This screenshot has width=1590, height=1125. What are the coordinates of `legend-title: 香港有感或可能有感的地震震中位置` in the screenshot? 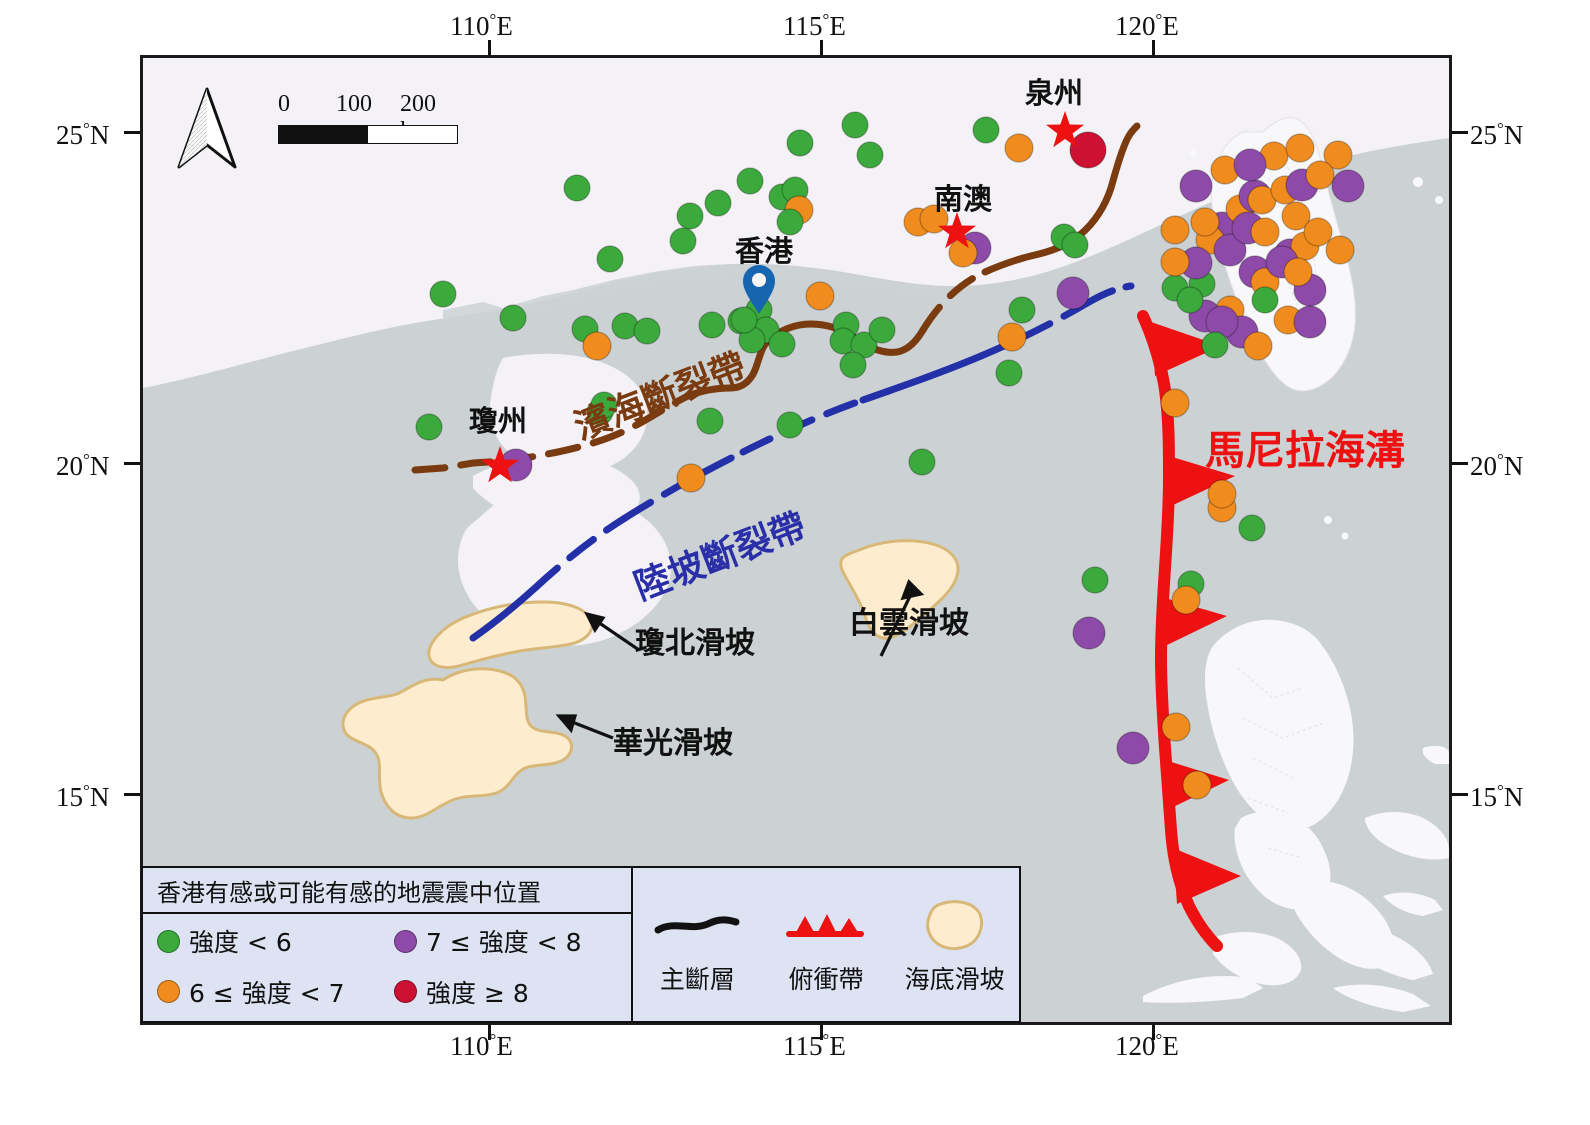 It's located at (387, 891).